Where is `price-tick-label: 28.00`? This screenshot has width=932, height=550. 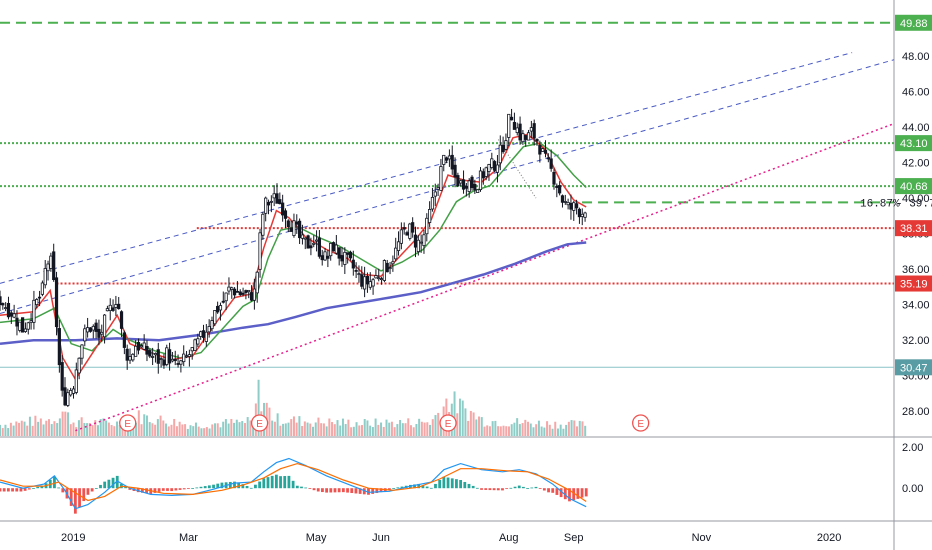 price-tick-label: 28.00 is located at coordinates (916, 412).